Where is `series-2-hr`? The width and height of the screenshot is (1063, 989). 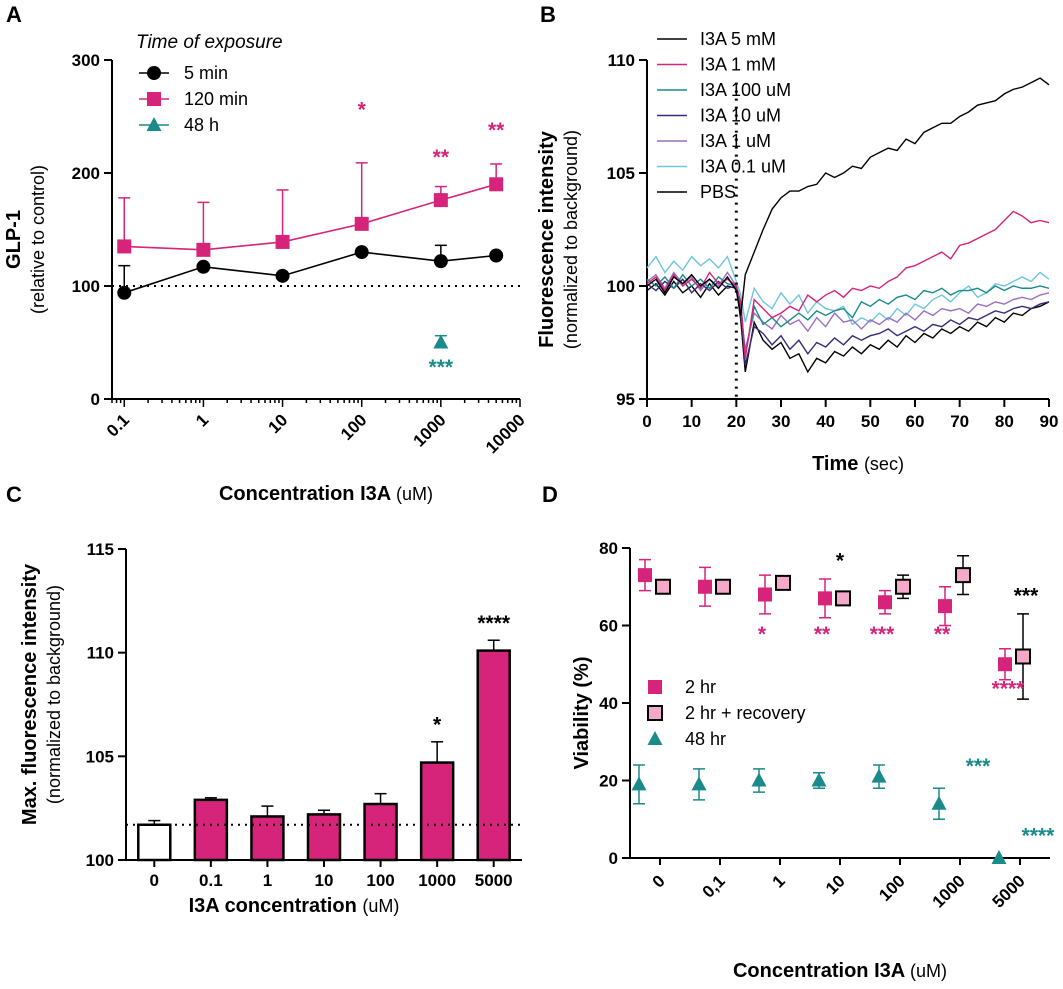 series-2-hr is located at coordinates (825, 619).